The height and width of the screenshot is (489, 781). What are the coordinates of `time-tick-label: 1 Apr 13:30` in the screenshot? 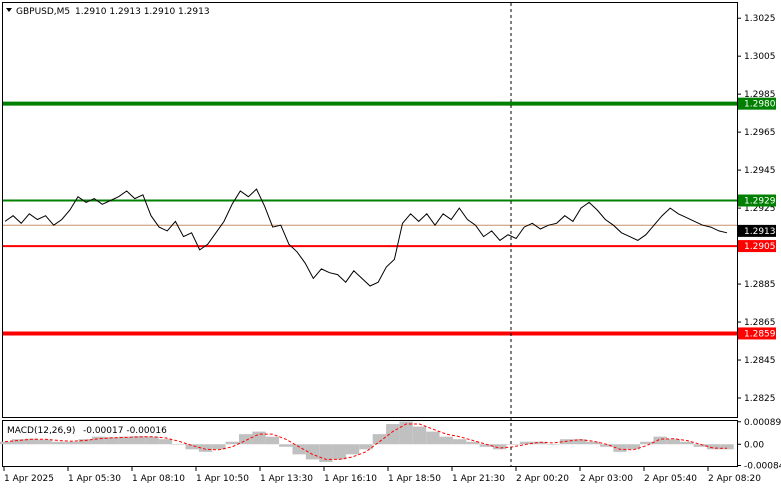 It's located at (286, 479).